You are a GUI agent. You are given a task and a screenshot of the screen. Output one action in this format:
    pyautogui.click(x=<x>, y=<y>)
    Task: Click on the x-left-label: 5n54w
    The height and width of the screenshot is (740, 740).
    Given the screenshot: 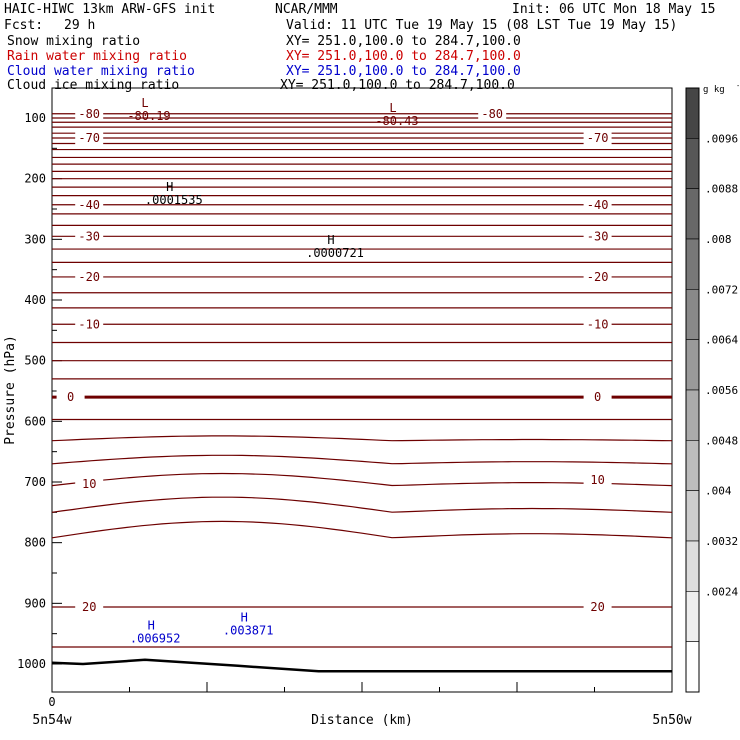 What is the action you would take?
    pyautogui.click(x=51, y=720)
    